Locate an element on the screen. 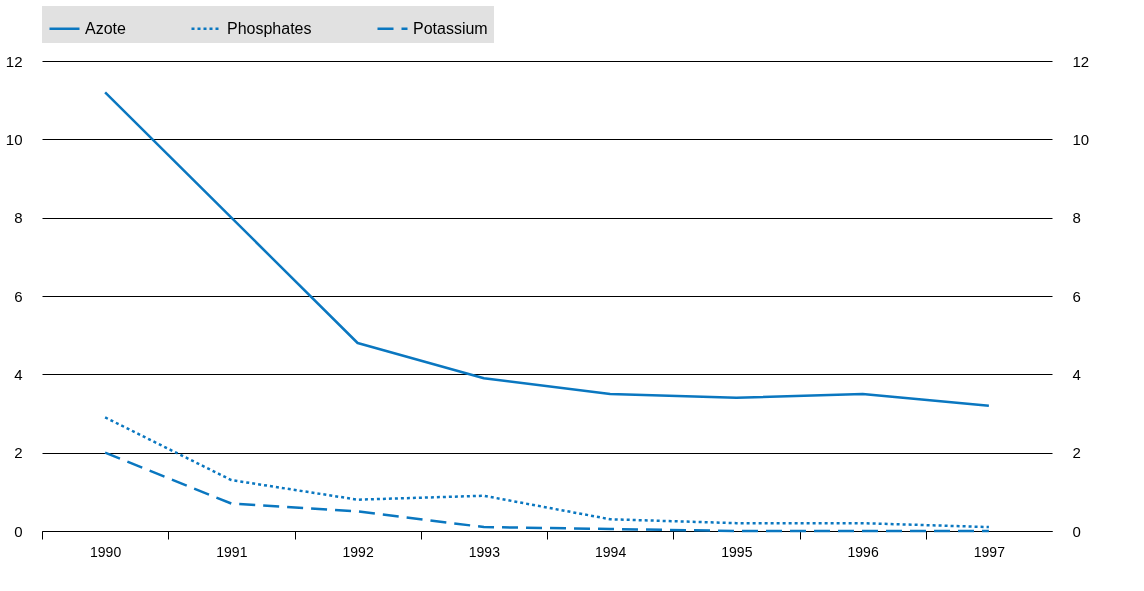 This screenshot has width=1144, height=591. x-tick-label: 1991 is located at coordinates (232, 551).